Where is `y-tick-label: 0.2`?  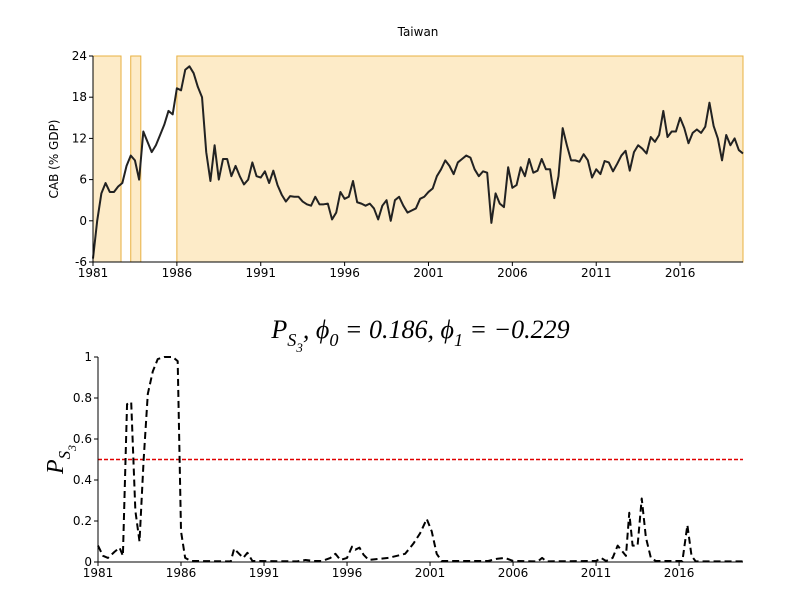 y-tick-label: 0.2 is located at coordinates (82, 521).